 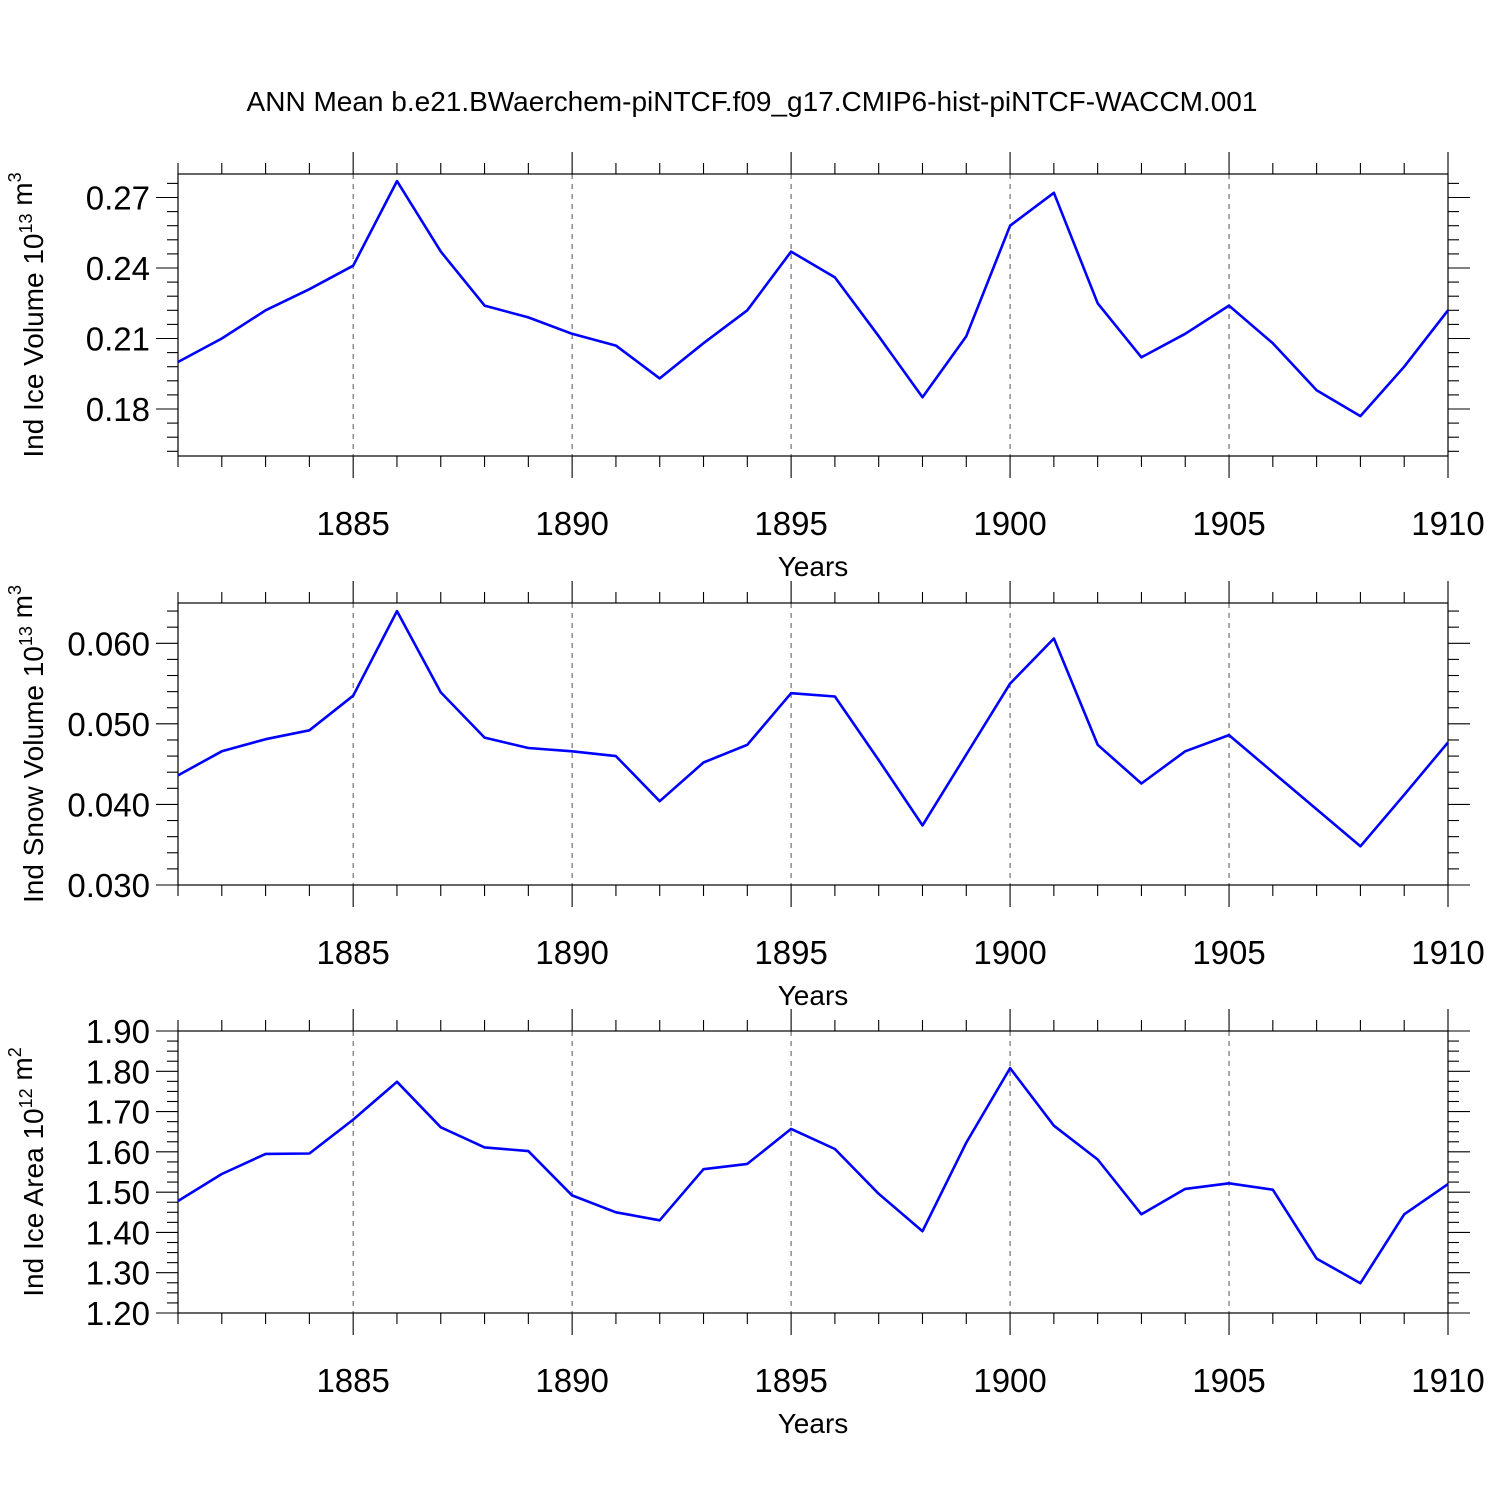 What do you see at coordinates (118, 1112) in the screenshot?
I see `y-tick-label: 1.70` at bounding box center [118, 1112].